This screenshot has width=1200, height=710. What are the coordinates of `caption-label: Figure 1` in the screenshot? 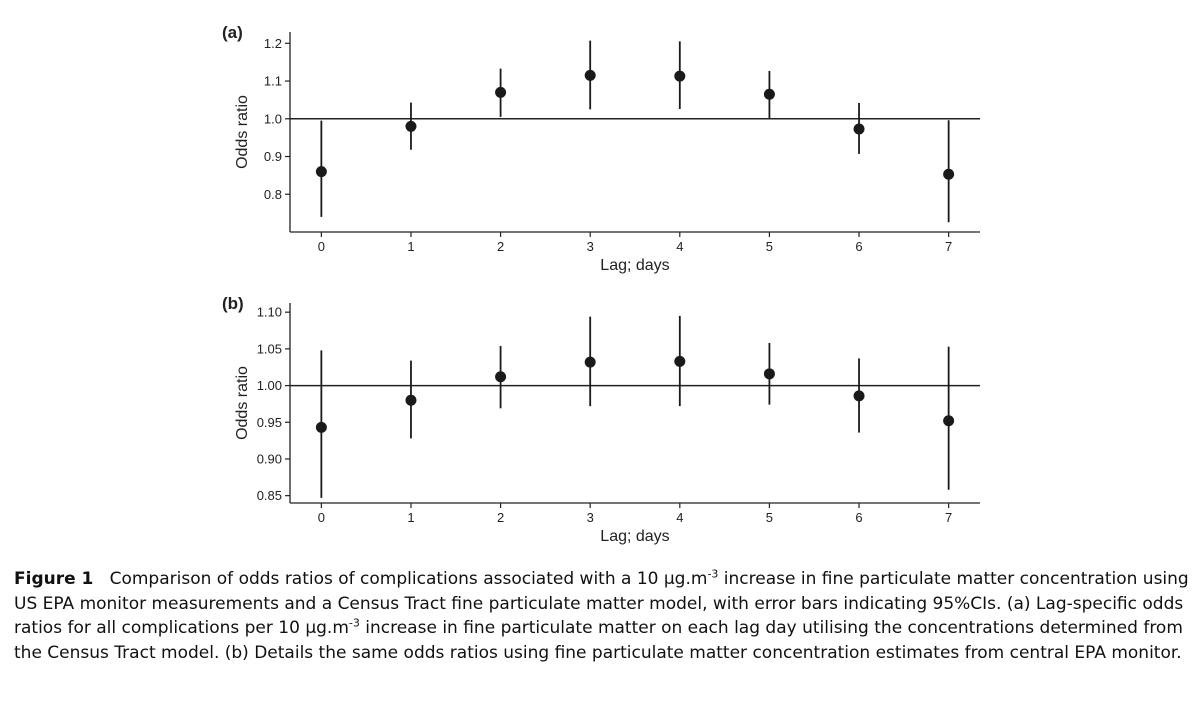 It's located at (54, 579).